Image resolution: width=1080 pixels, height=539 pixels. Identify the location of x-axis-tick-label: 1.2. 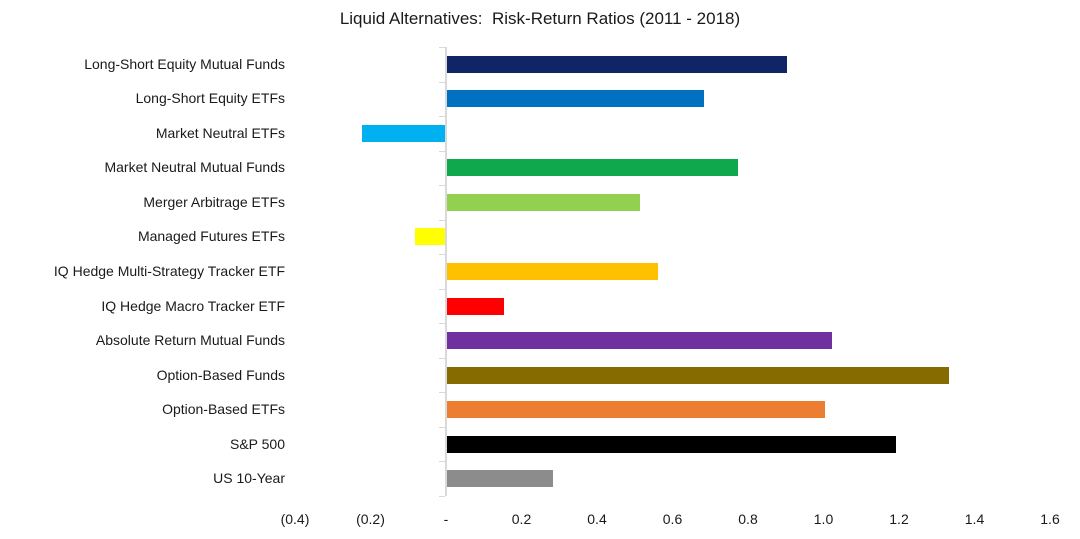
(899, 519).